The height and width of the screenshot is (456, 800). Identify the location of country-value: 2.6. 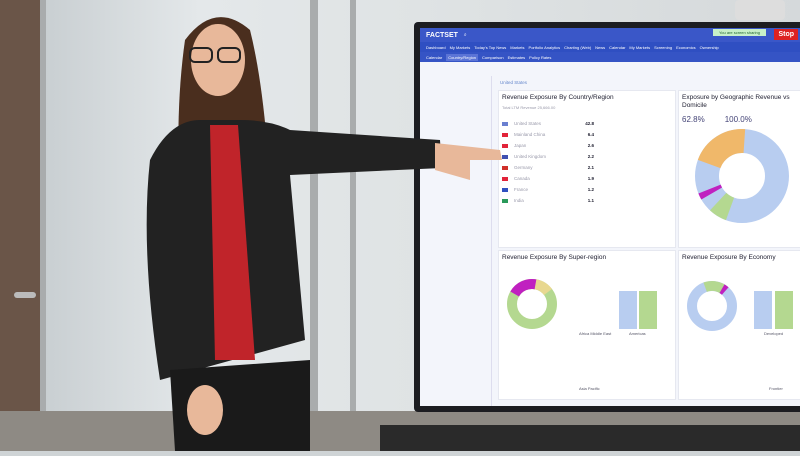
(590, 145).